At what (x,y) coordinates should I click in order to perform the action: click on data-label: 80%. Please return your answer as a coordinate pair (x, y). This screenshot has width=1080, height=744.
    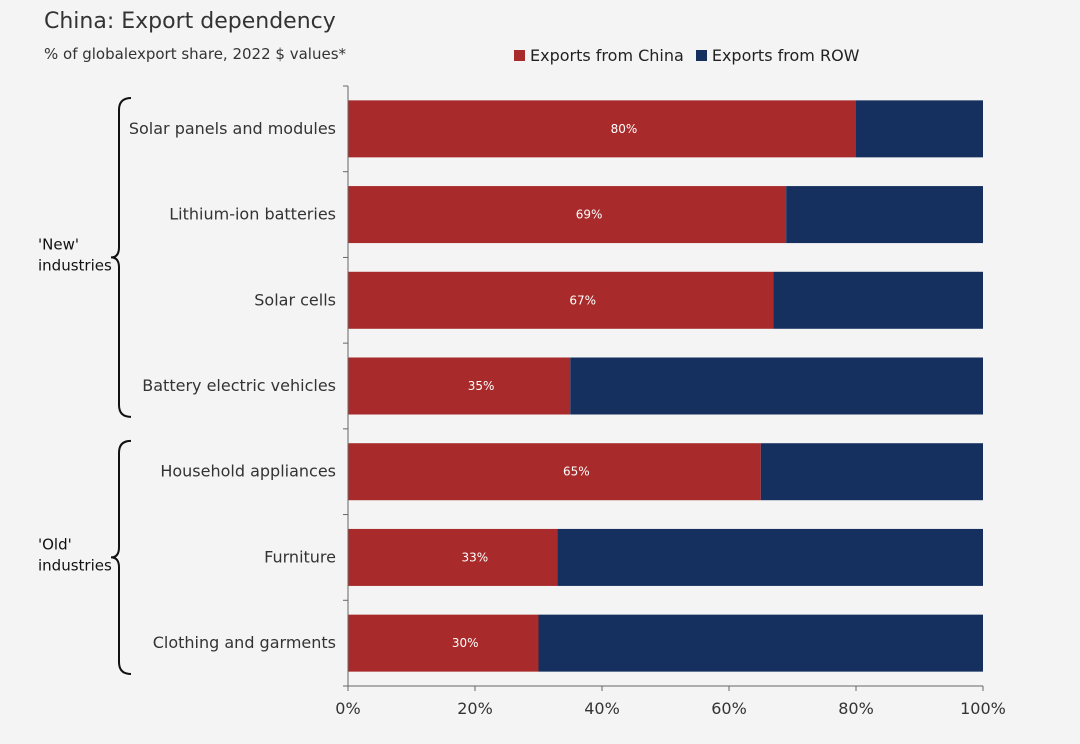
    Looking at the image, I should click on (624, 129).